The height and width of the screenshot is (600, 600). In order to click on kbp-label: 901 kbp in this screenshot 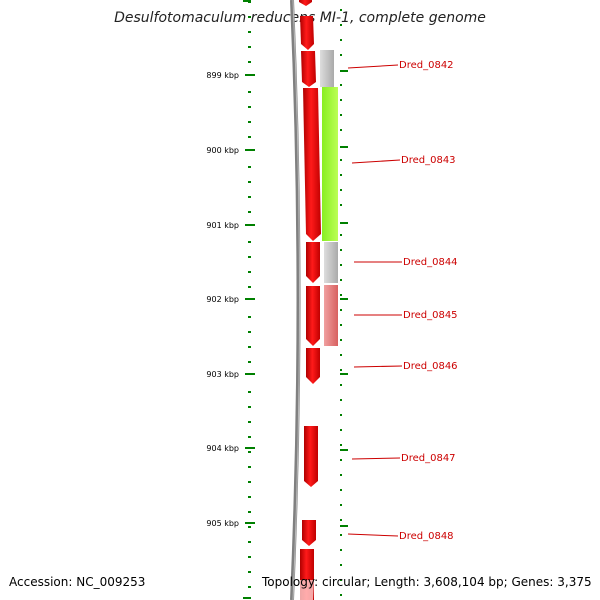, I will do `click(222, 225)`.